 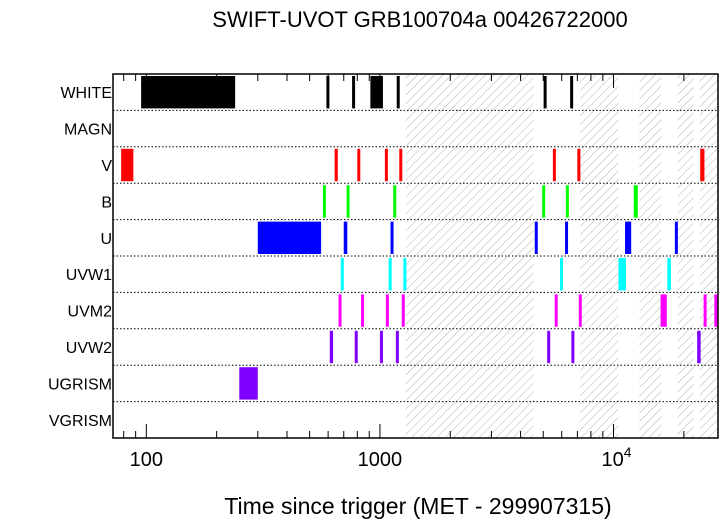 I want to click on filter-label-ugrism: UGRISM, so click(x=80, y=384).